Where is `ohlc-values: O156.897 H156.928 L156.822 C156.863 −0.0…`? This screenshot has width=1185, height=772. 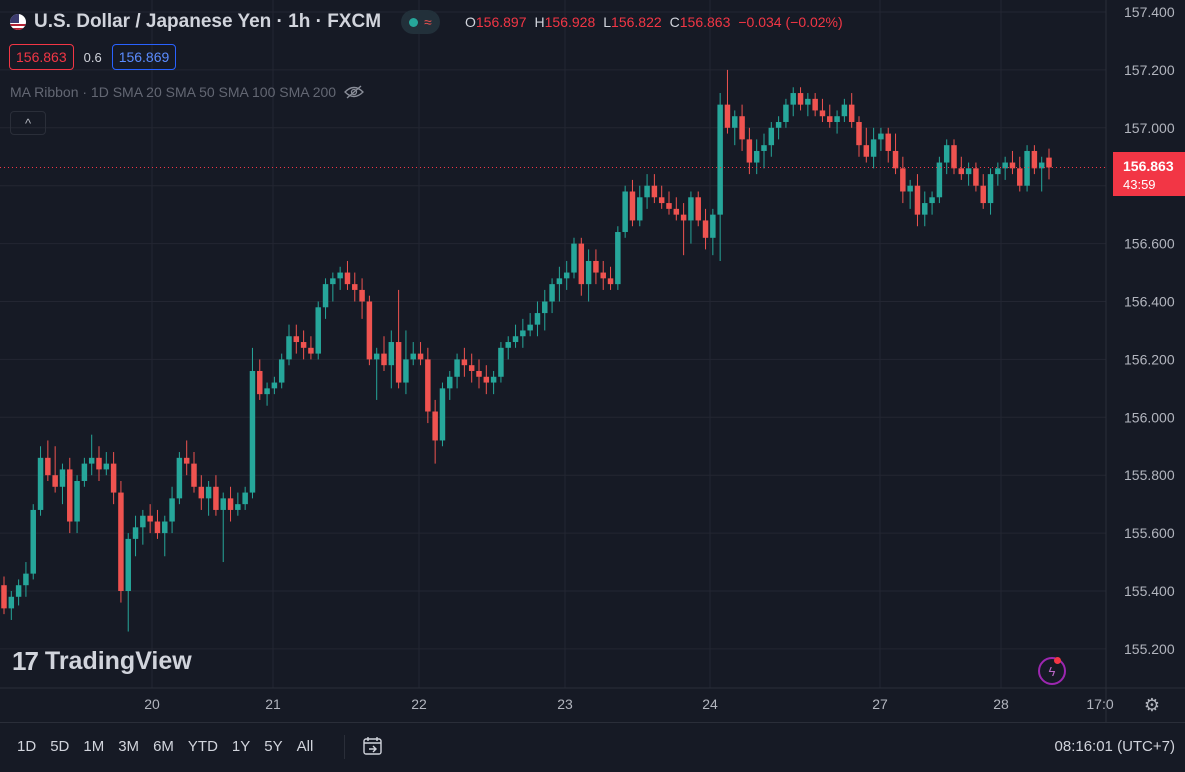 ohlc-values: O156.897 H156.928 L156.822 C156.863 −0.0… is located at coordinates (654, 22).